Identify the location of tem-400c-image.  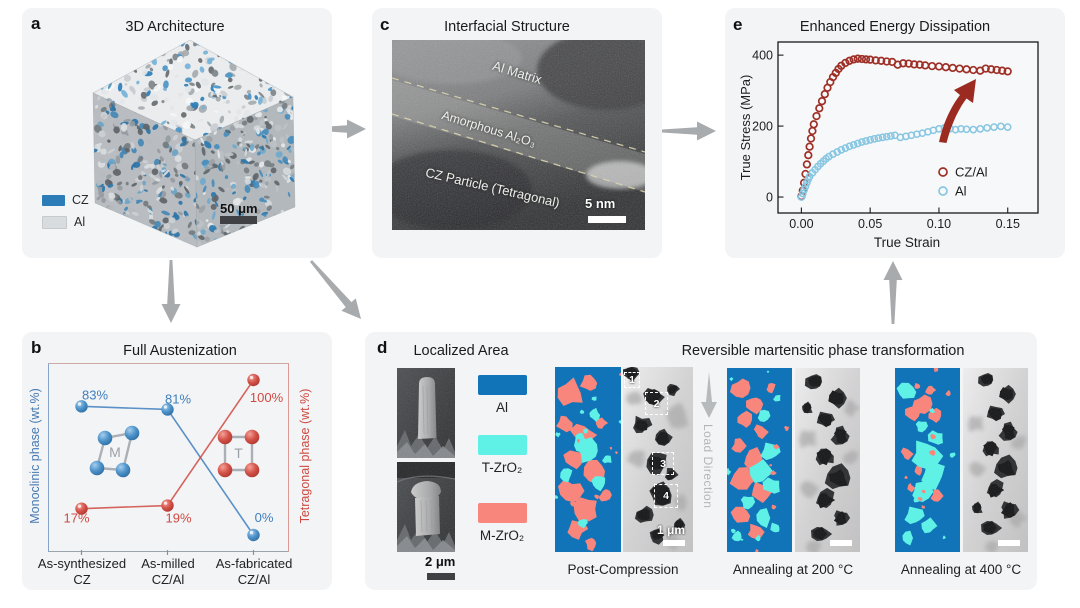
(995, 460).